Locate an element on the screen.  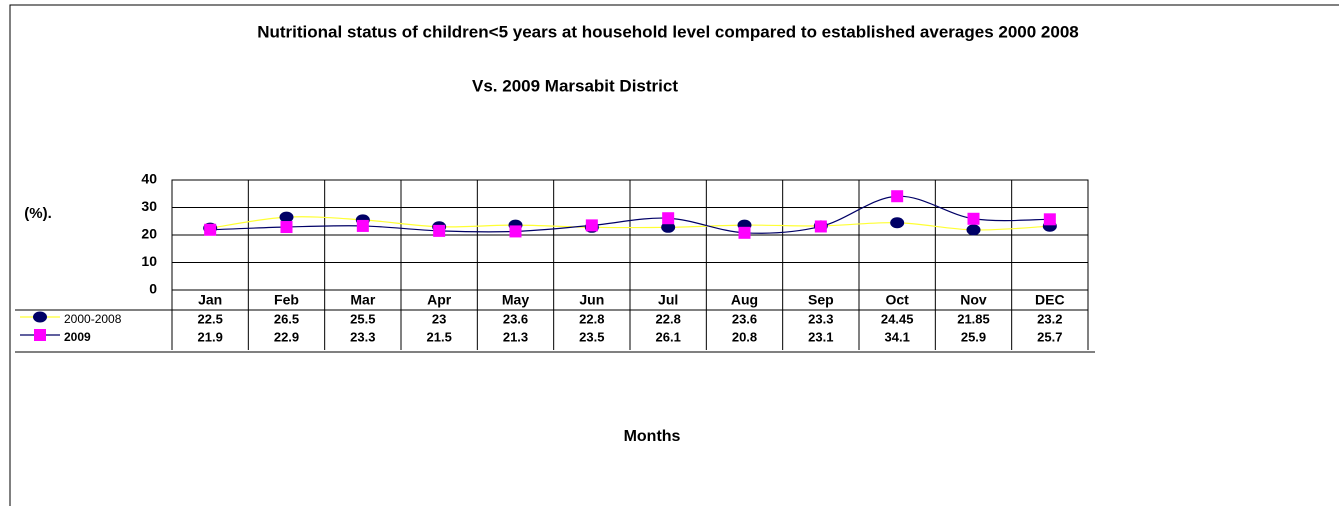
y-axis-label: (%). is located at coordinates (38, 213).